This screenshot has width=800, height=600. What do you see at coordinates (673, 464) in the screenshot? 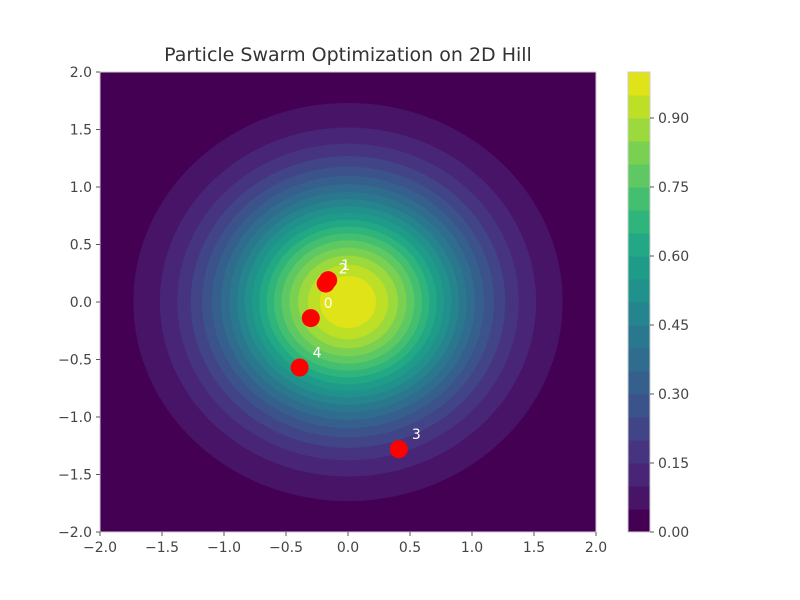
I see `colorbar-tick-label: 0.15` at bounding box center [673, 464].